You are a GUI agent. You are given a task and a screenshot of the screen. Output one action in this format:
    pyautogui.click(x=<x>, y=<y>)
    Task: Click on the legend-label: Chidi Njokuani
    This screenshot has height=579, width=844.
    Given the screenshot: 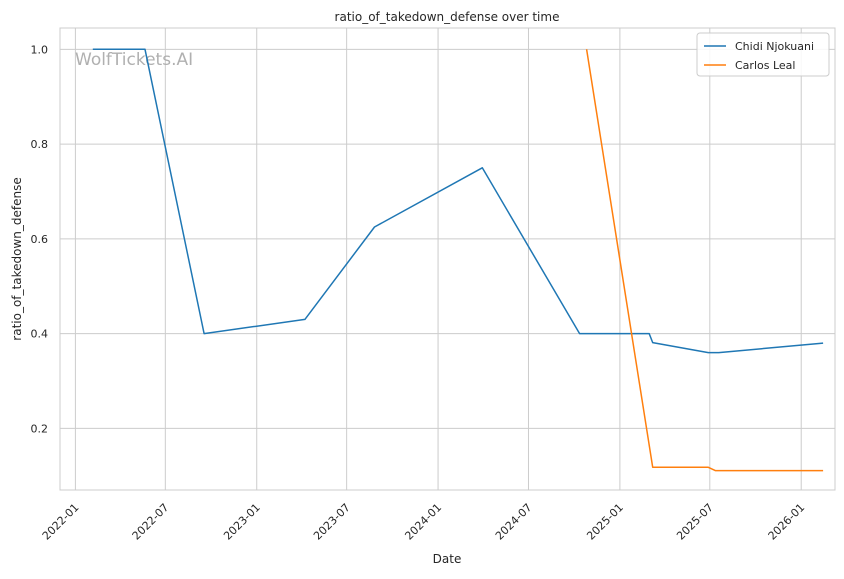 What is the action you would take?
    pyautogui.click(x=774, y=46)
    